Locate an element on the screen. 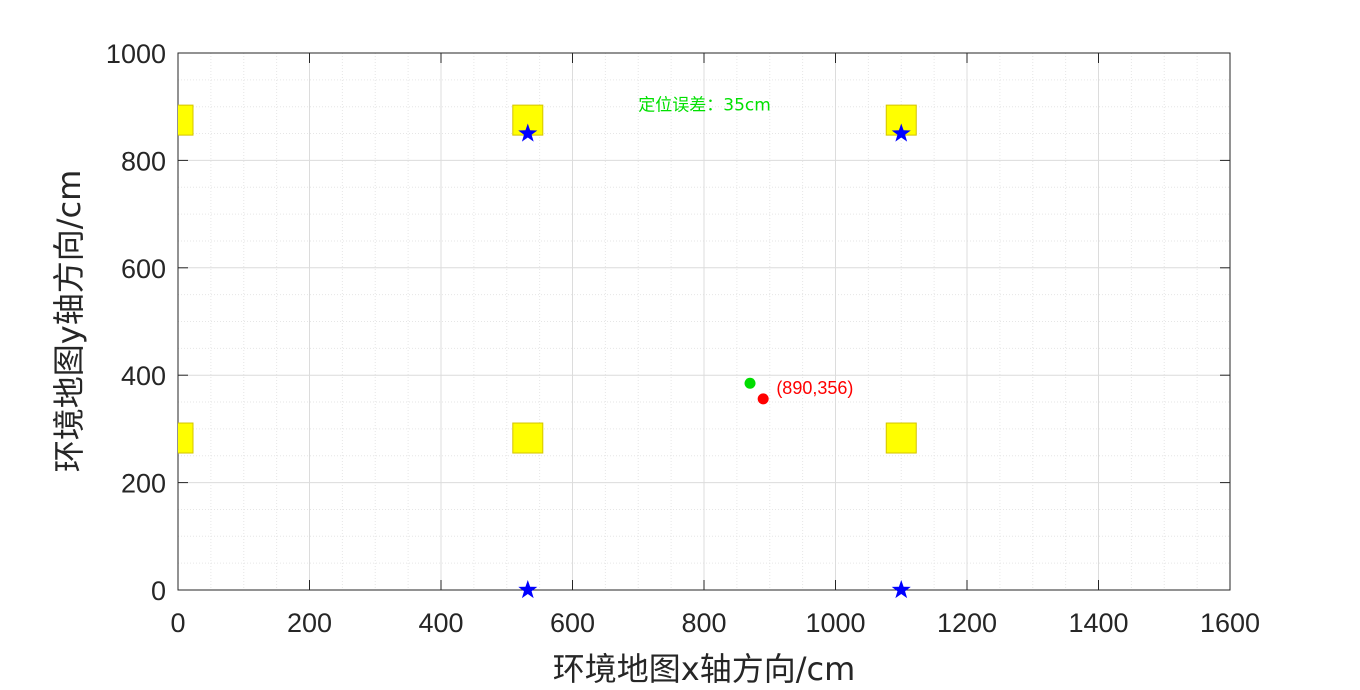 The height and width of the screenshot is (690, 1360). annotation-text: (890,356) is located at coordinates (814, 388).